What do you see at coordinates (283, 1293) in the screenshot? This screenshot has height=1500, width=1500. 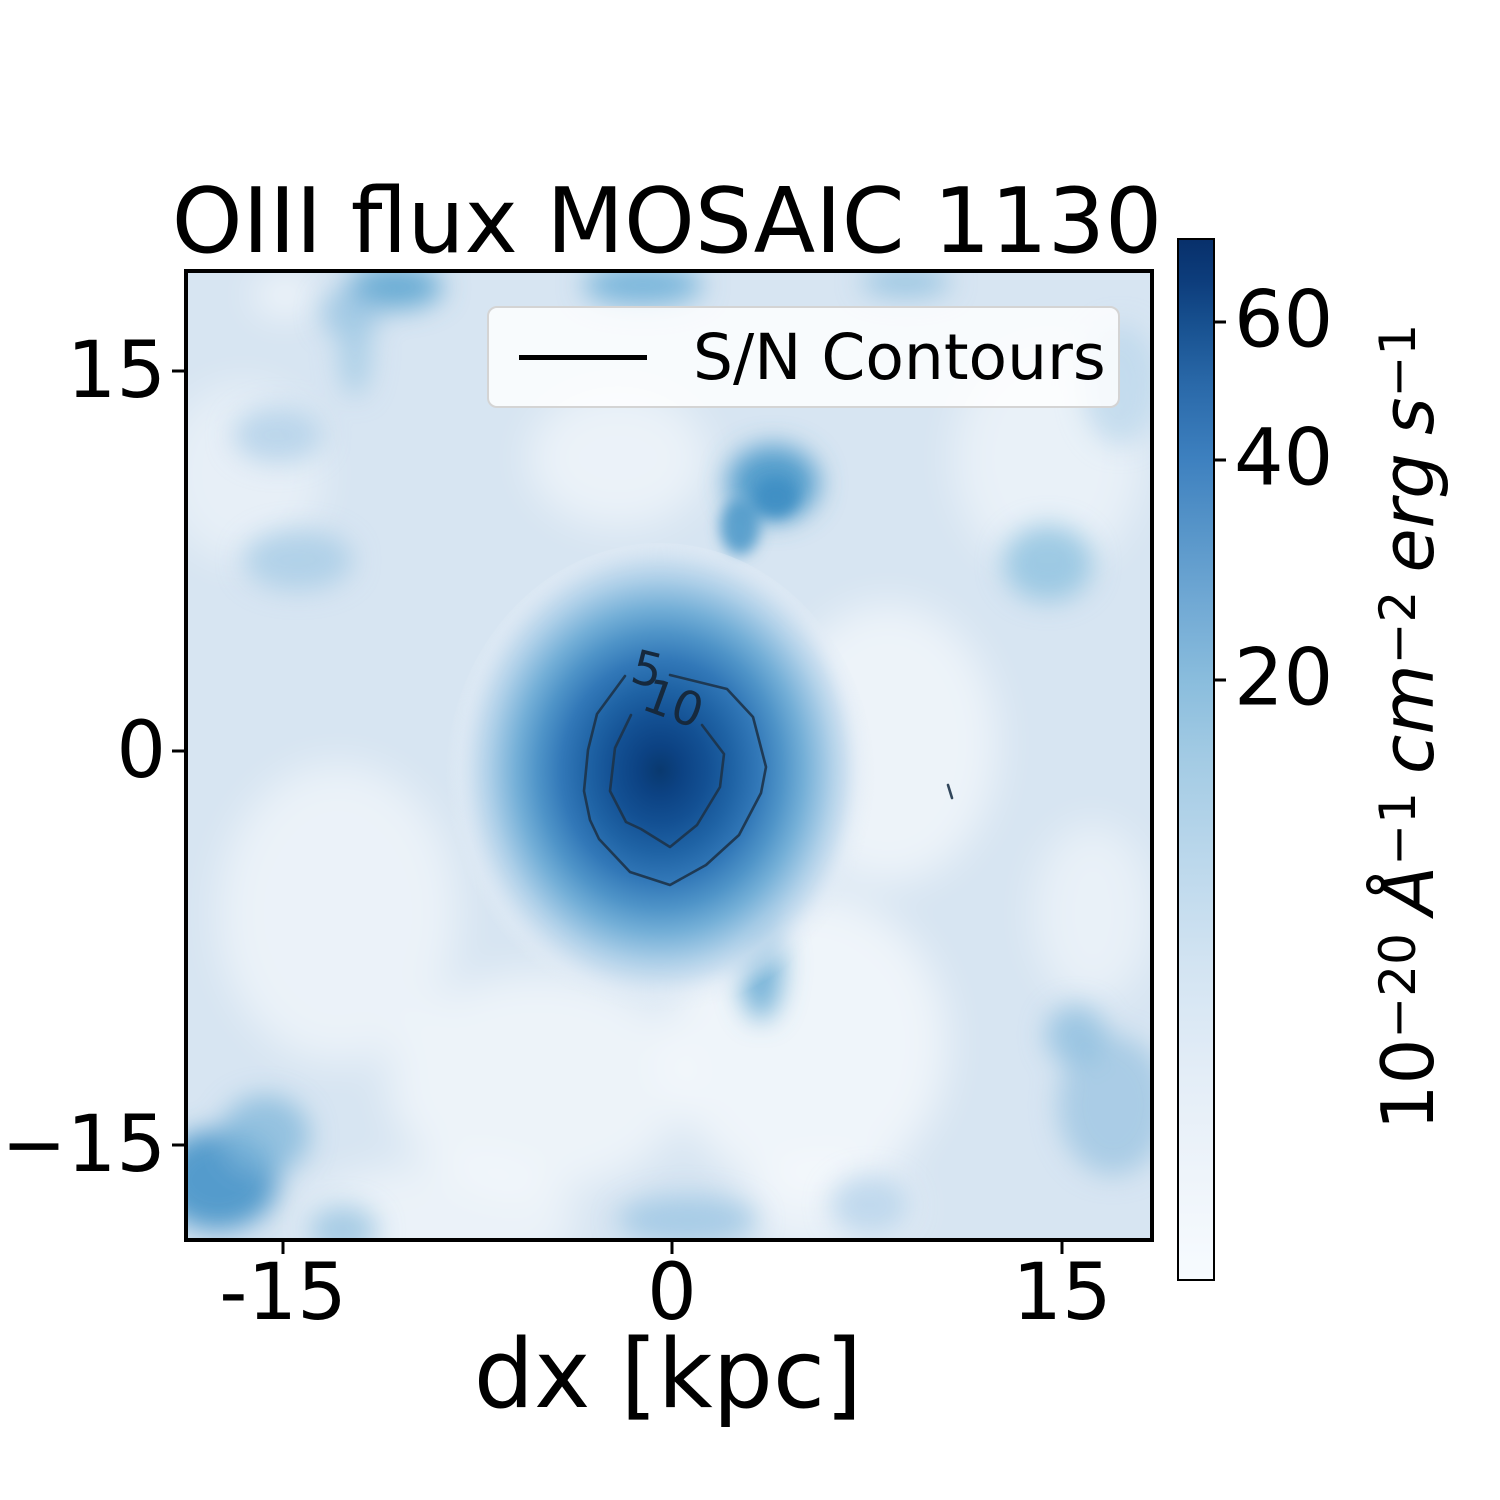 I see `x-ticklabel-neg15: -15` at bounding box center [283, 1293].